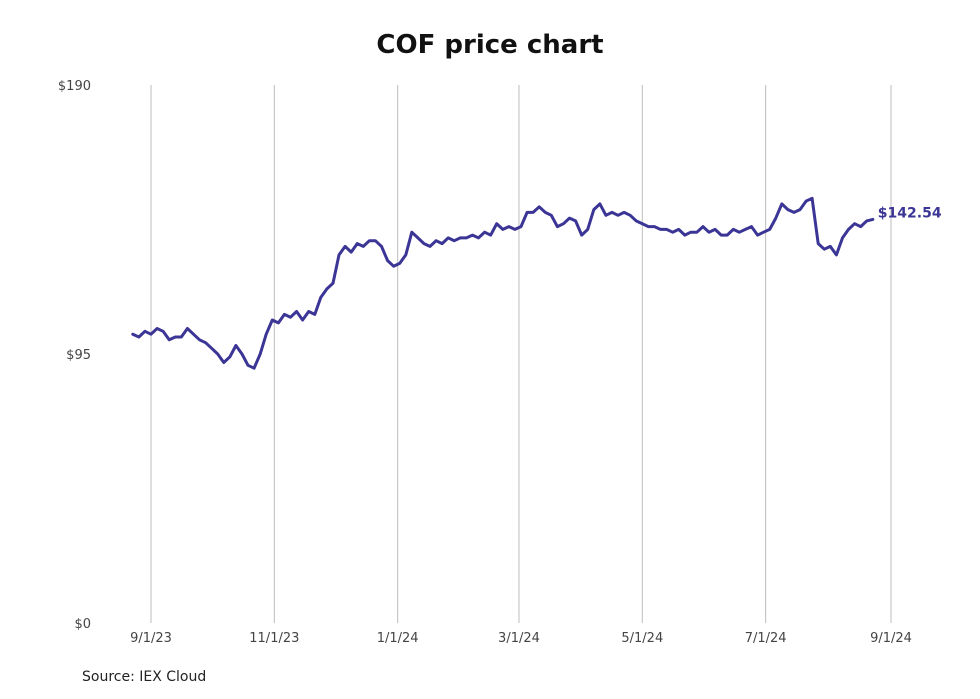 The image size is (980, 699). I want to click on chart-title: COF price chart, so click(490, 45).